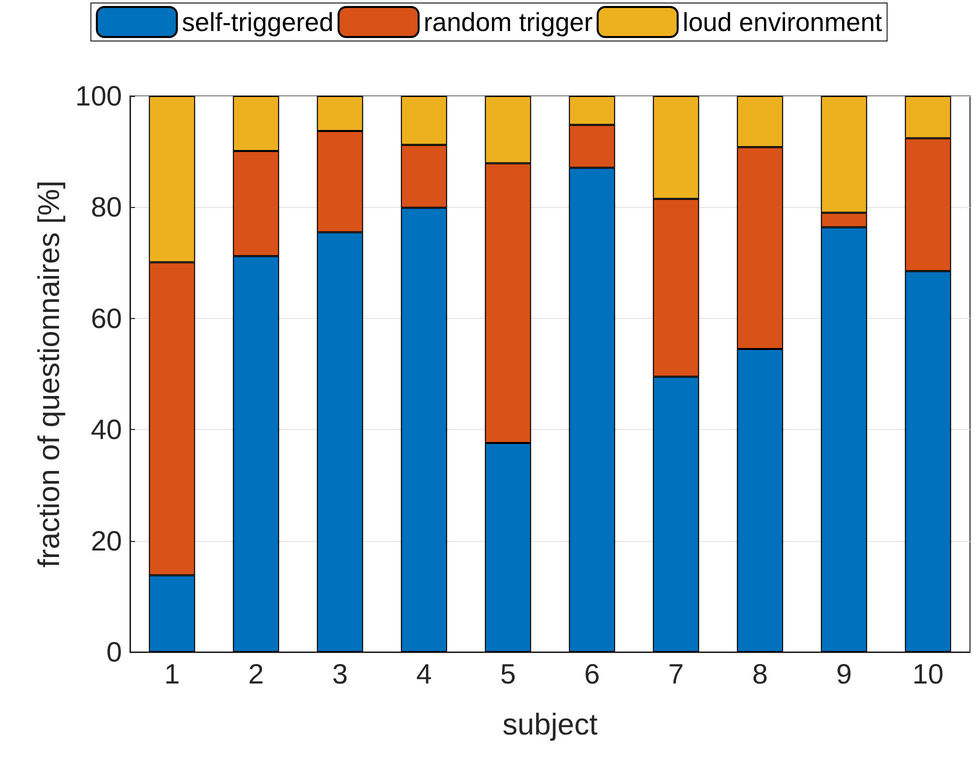 The height and width of the screenshot is (757, 978). What do you see at coordinates (424, 674) in the screenshot?
I see `x-tick-label: 4` at bounding box center [424, 674].